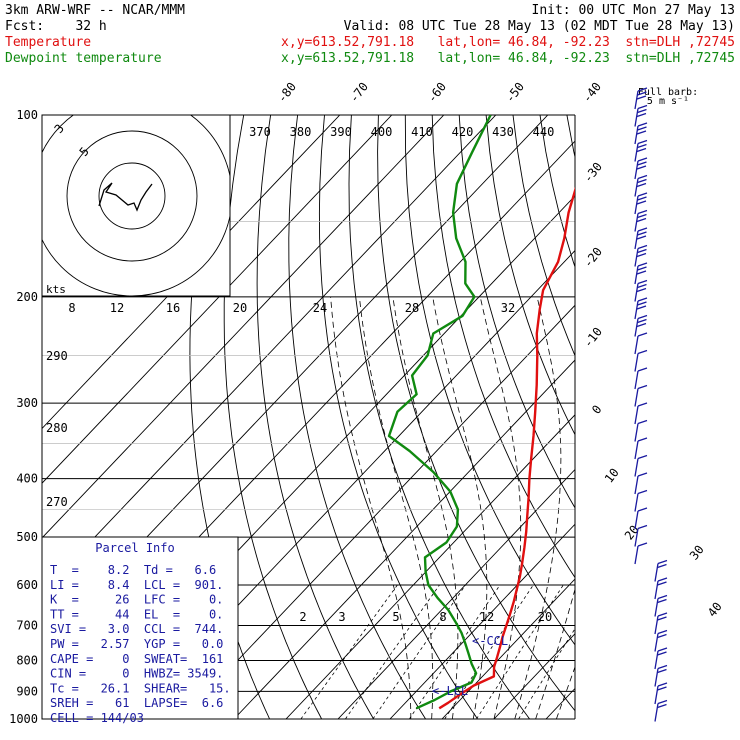 This screenshot has height=740, width=740. I want to click on isotherm-label: -10, so click(593, 338).